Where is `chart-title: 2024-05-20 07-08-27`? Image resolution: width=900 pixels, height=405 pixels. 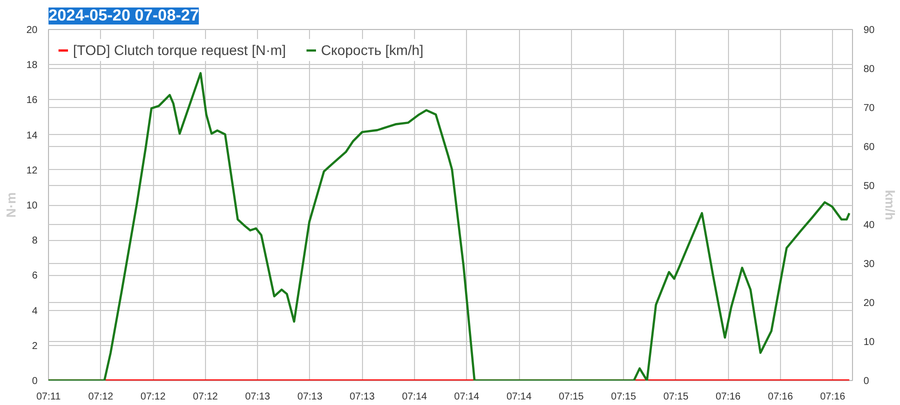 chart-title: 2024-05-20 07-08-27 is located at coordinates (123, 16).